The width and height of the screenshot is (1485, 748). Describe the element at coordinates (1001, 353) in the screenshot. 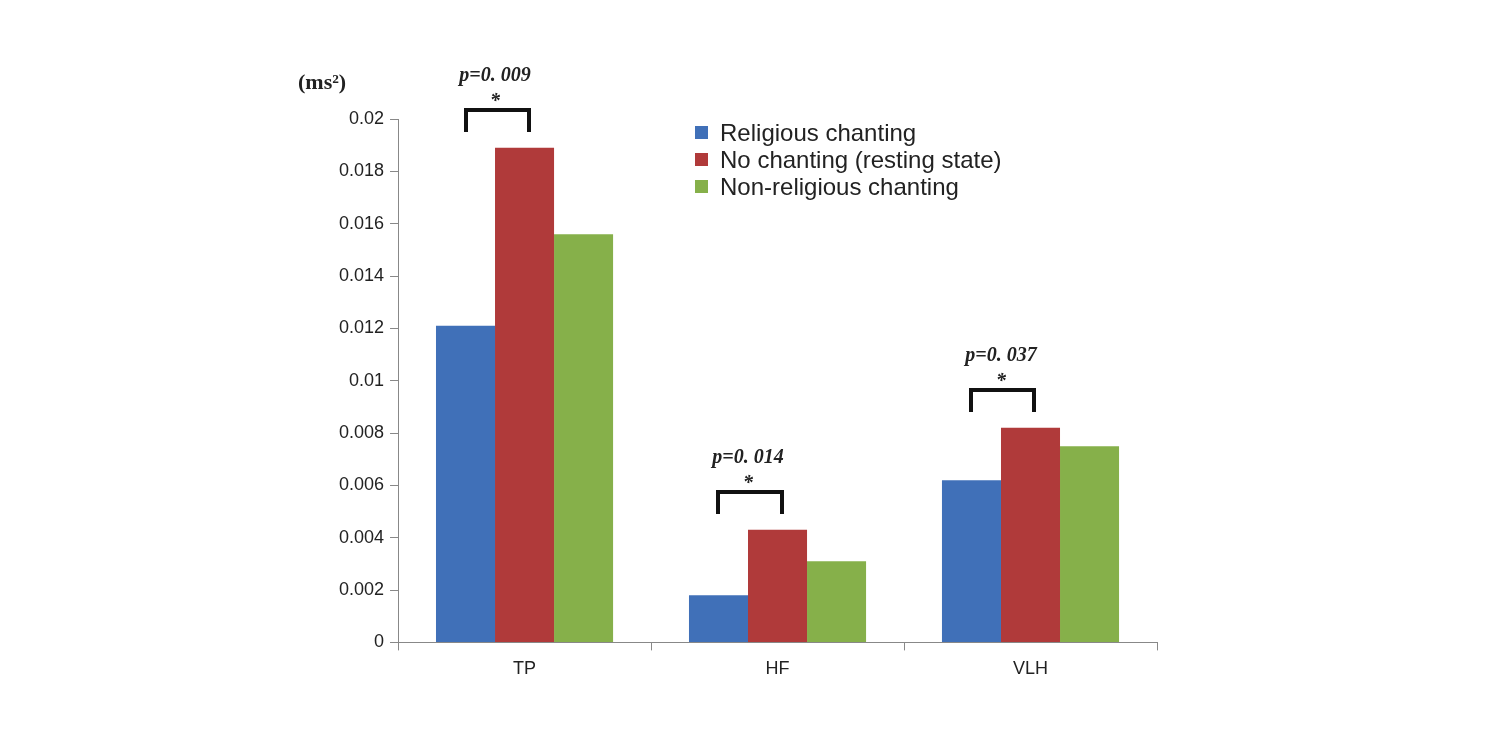

I see `annotation: p=0. 037` at that location.